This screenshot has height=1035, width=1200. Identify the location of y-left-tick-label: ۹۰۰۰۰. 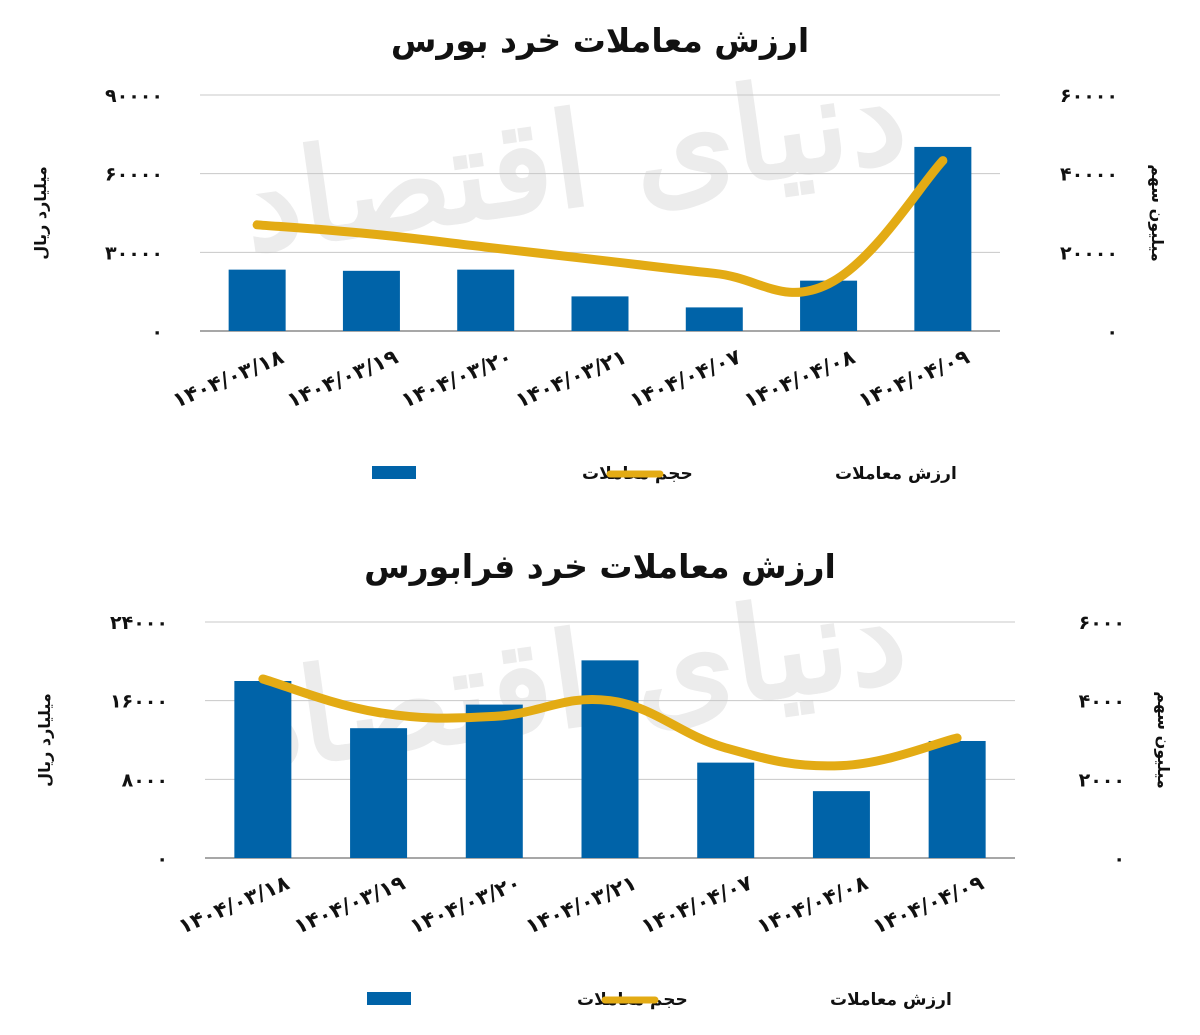
(134, 96).